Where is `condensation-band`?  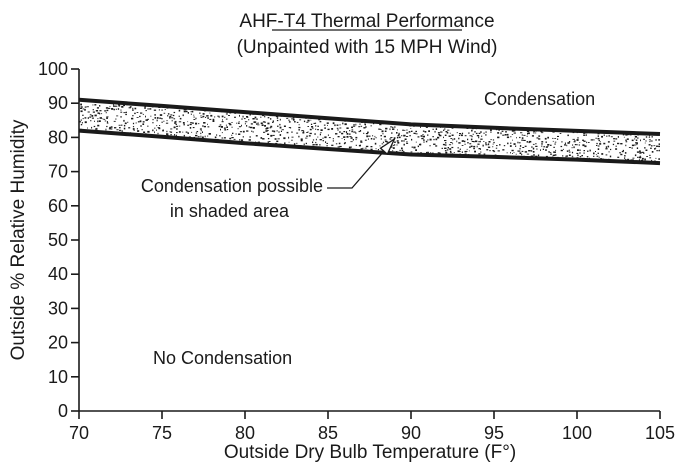
condensation-band is located at coordinates (369, 131).